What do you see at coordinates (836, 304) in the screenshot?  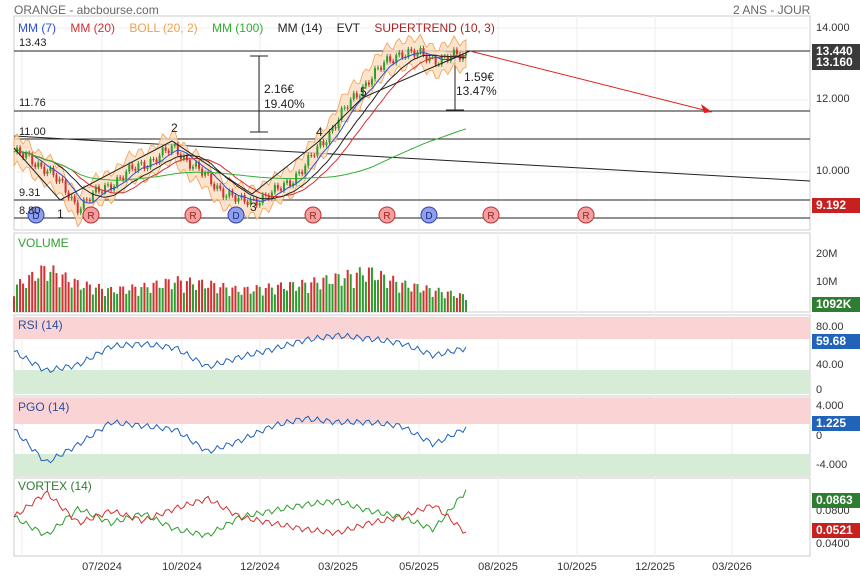 I see `volume-badge: 1092K` at bounding box center [836, 304].